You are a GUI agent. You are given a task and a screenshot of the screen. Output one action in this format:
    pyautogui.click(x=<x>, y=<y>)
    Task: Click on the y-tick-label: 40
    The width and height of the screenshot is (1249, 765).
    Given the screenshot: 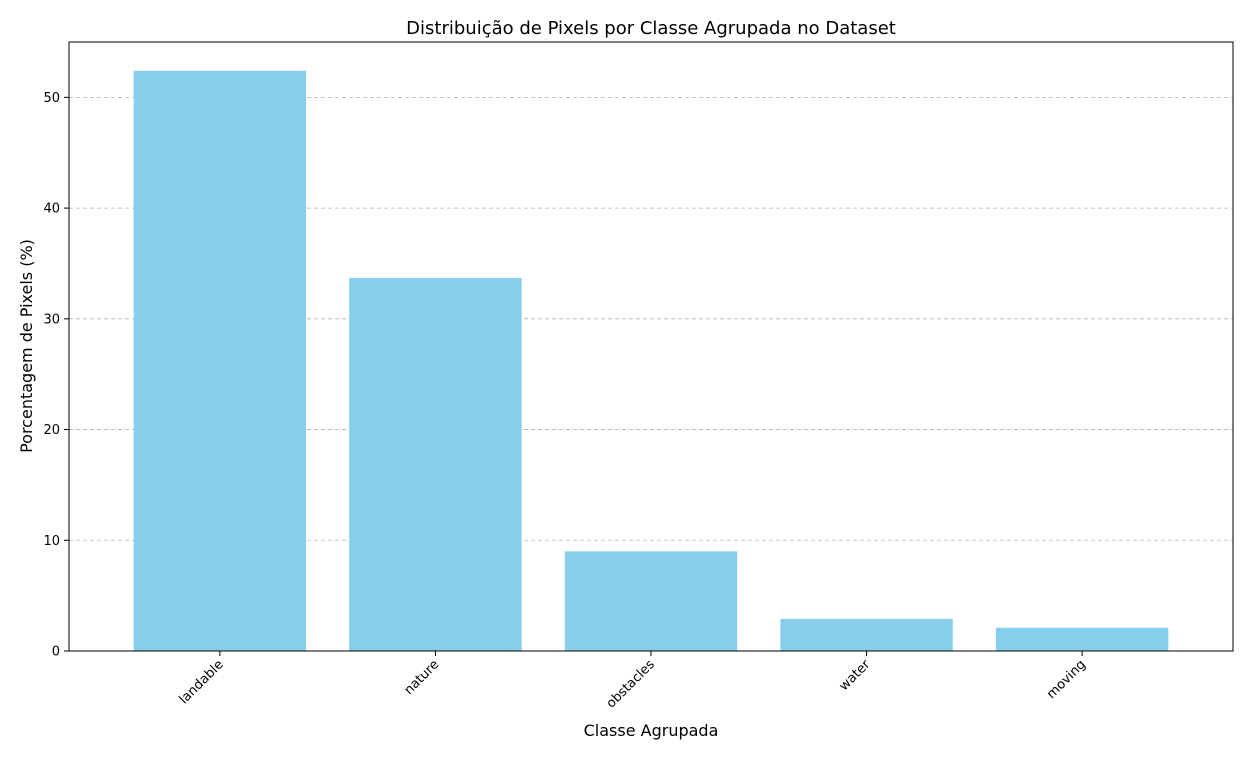 What is the action you would take?
    pyautogui.click(x=51, y=209)
    